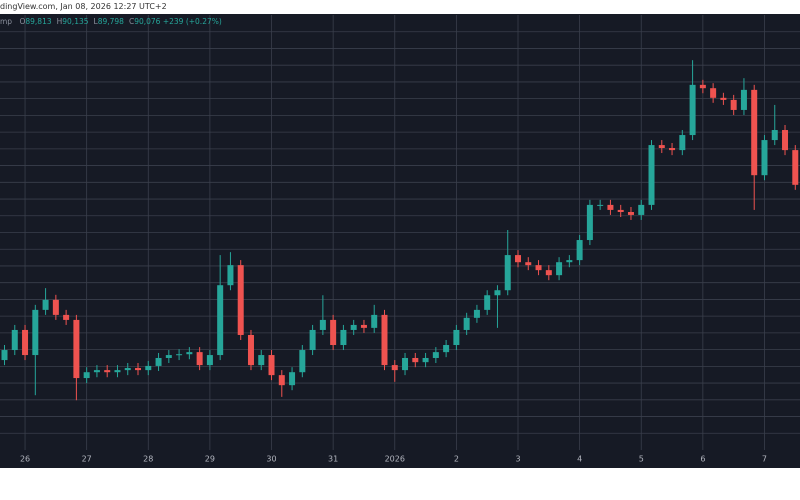 Image resolution: width=800 pixels, height=500 pixels. I want to click on x-tick-label: 27, so click(87, 459).